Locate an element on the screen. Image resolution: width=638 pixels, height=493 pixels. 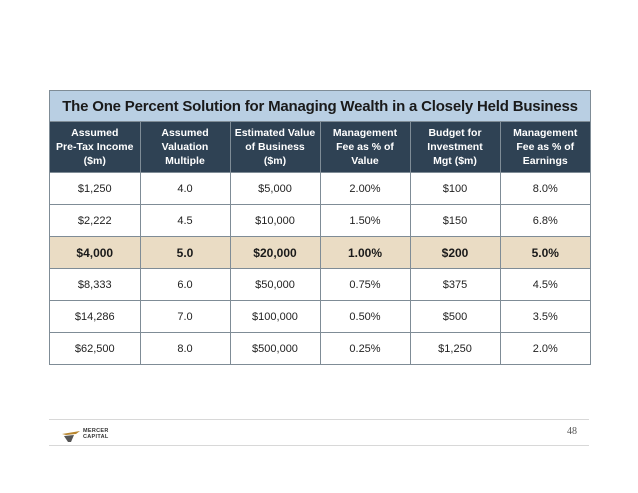
table-cell: 5.0 is located at coordinates (185, 252).